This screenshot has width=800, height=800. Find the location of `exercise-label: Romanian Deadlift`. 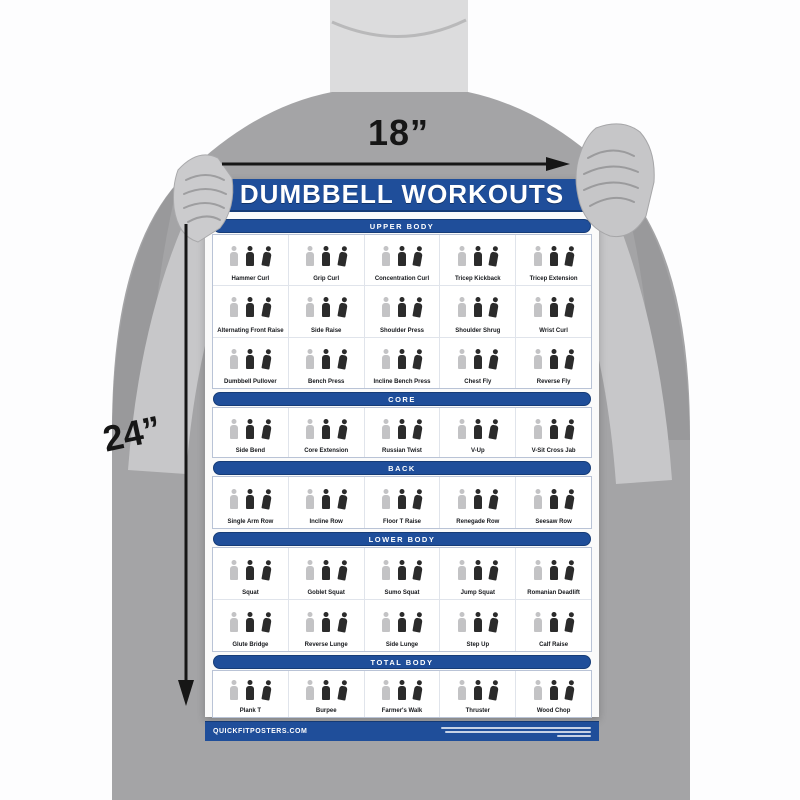

exercise-label: Romanian Deadlift is located at coordinates (553, 593).